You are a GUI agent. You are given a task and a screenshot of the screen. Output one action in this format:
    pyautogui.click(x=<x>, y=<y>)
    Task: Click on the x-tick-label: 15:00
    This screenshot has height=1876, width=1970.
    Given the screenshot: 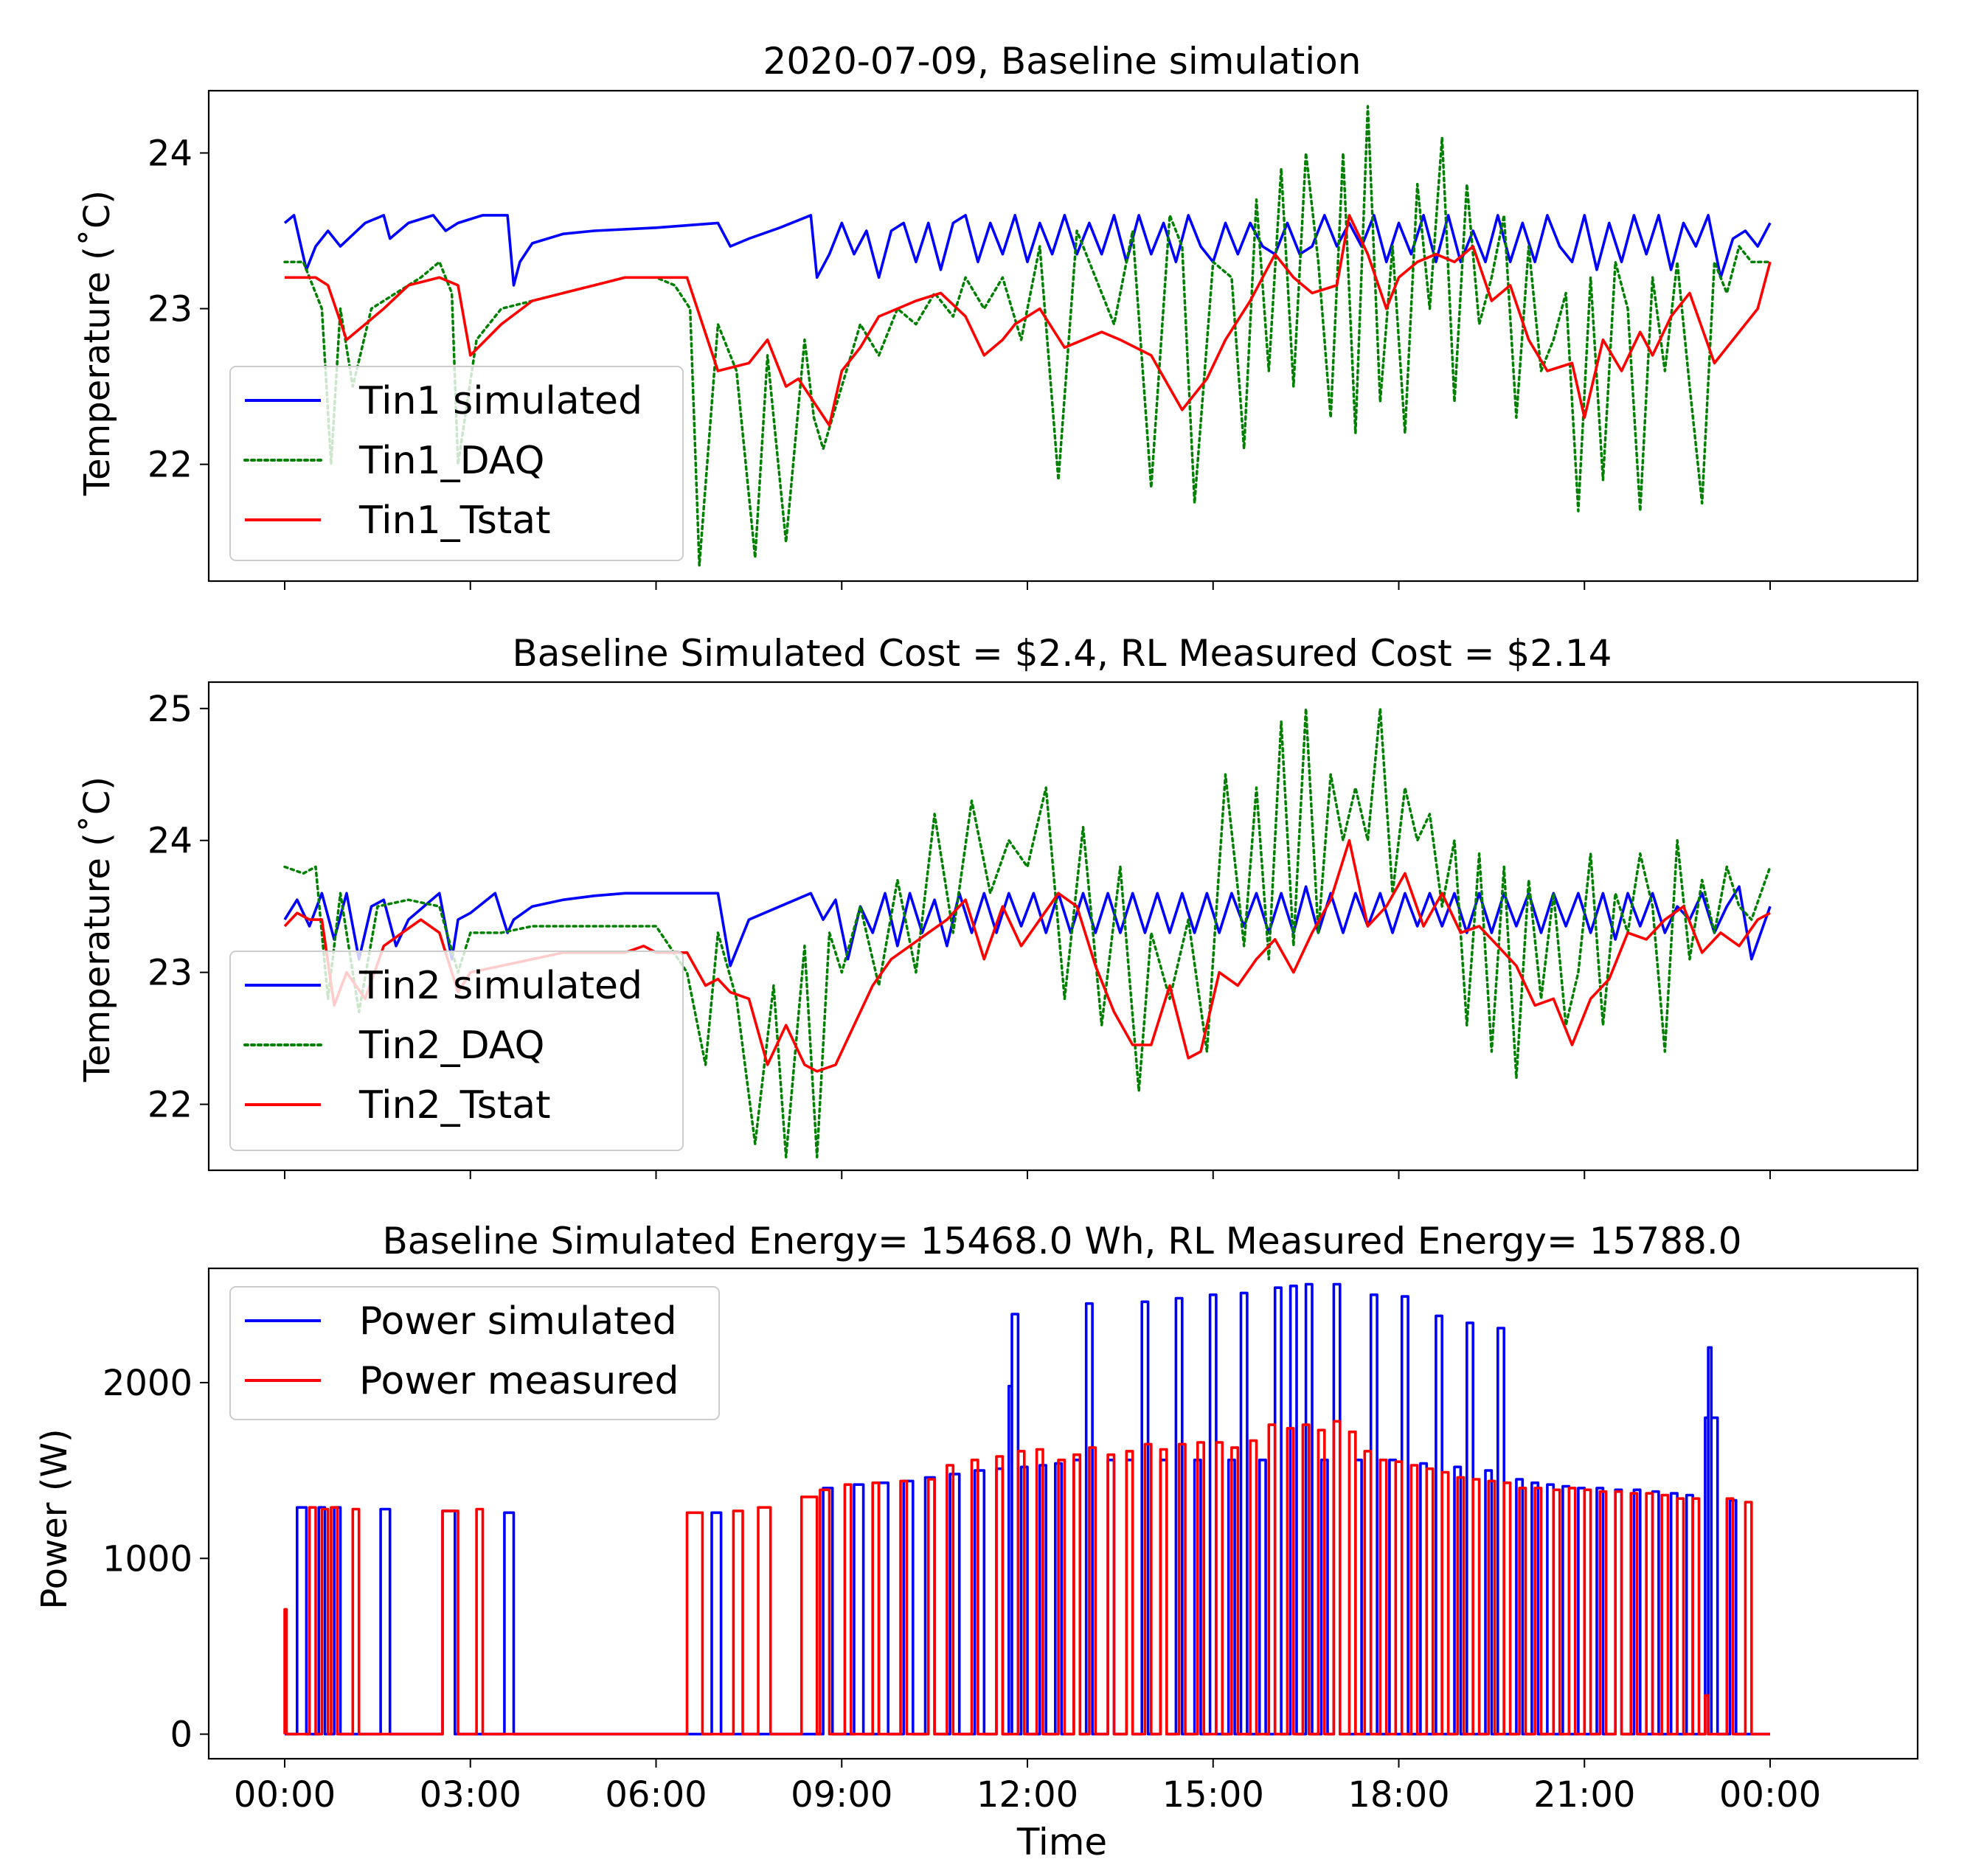 What is the action you would take?
    pyautogui.click(x=1213, y=1795)
    